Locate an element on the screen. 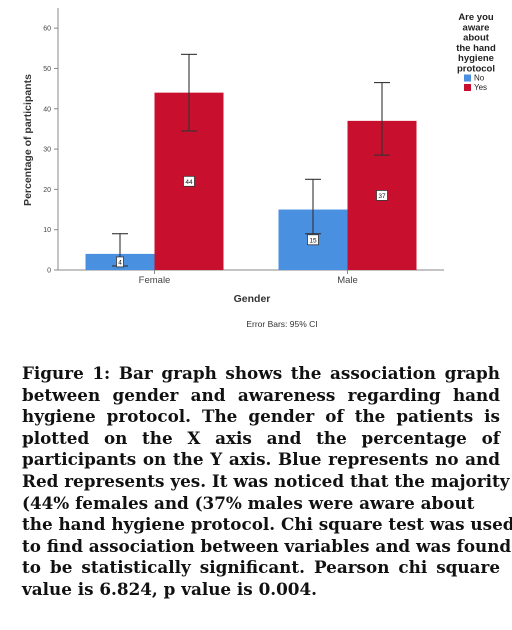  legend-label-yes: Yes is located at coordinates (480, 87).